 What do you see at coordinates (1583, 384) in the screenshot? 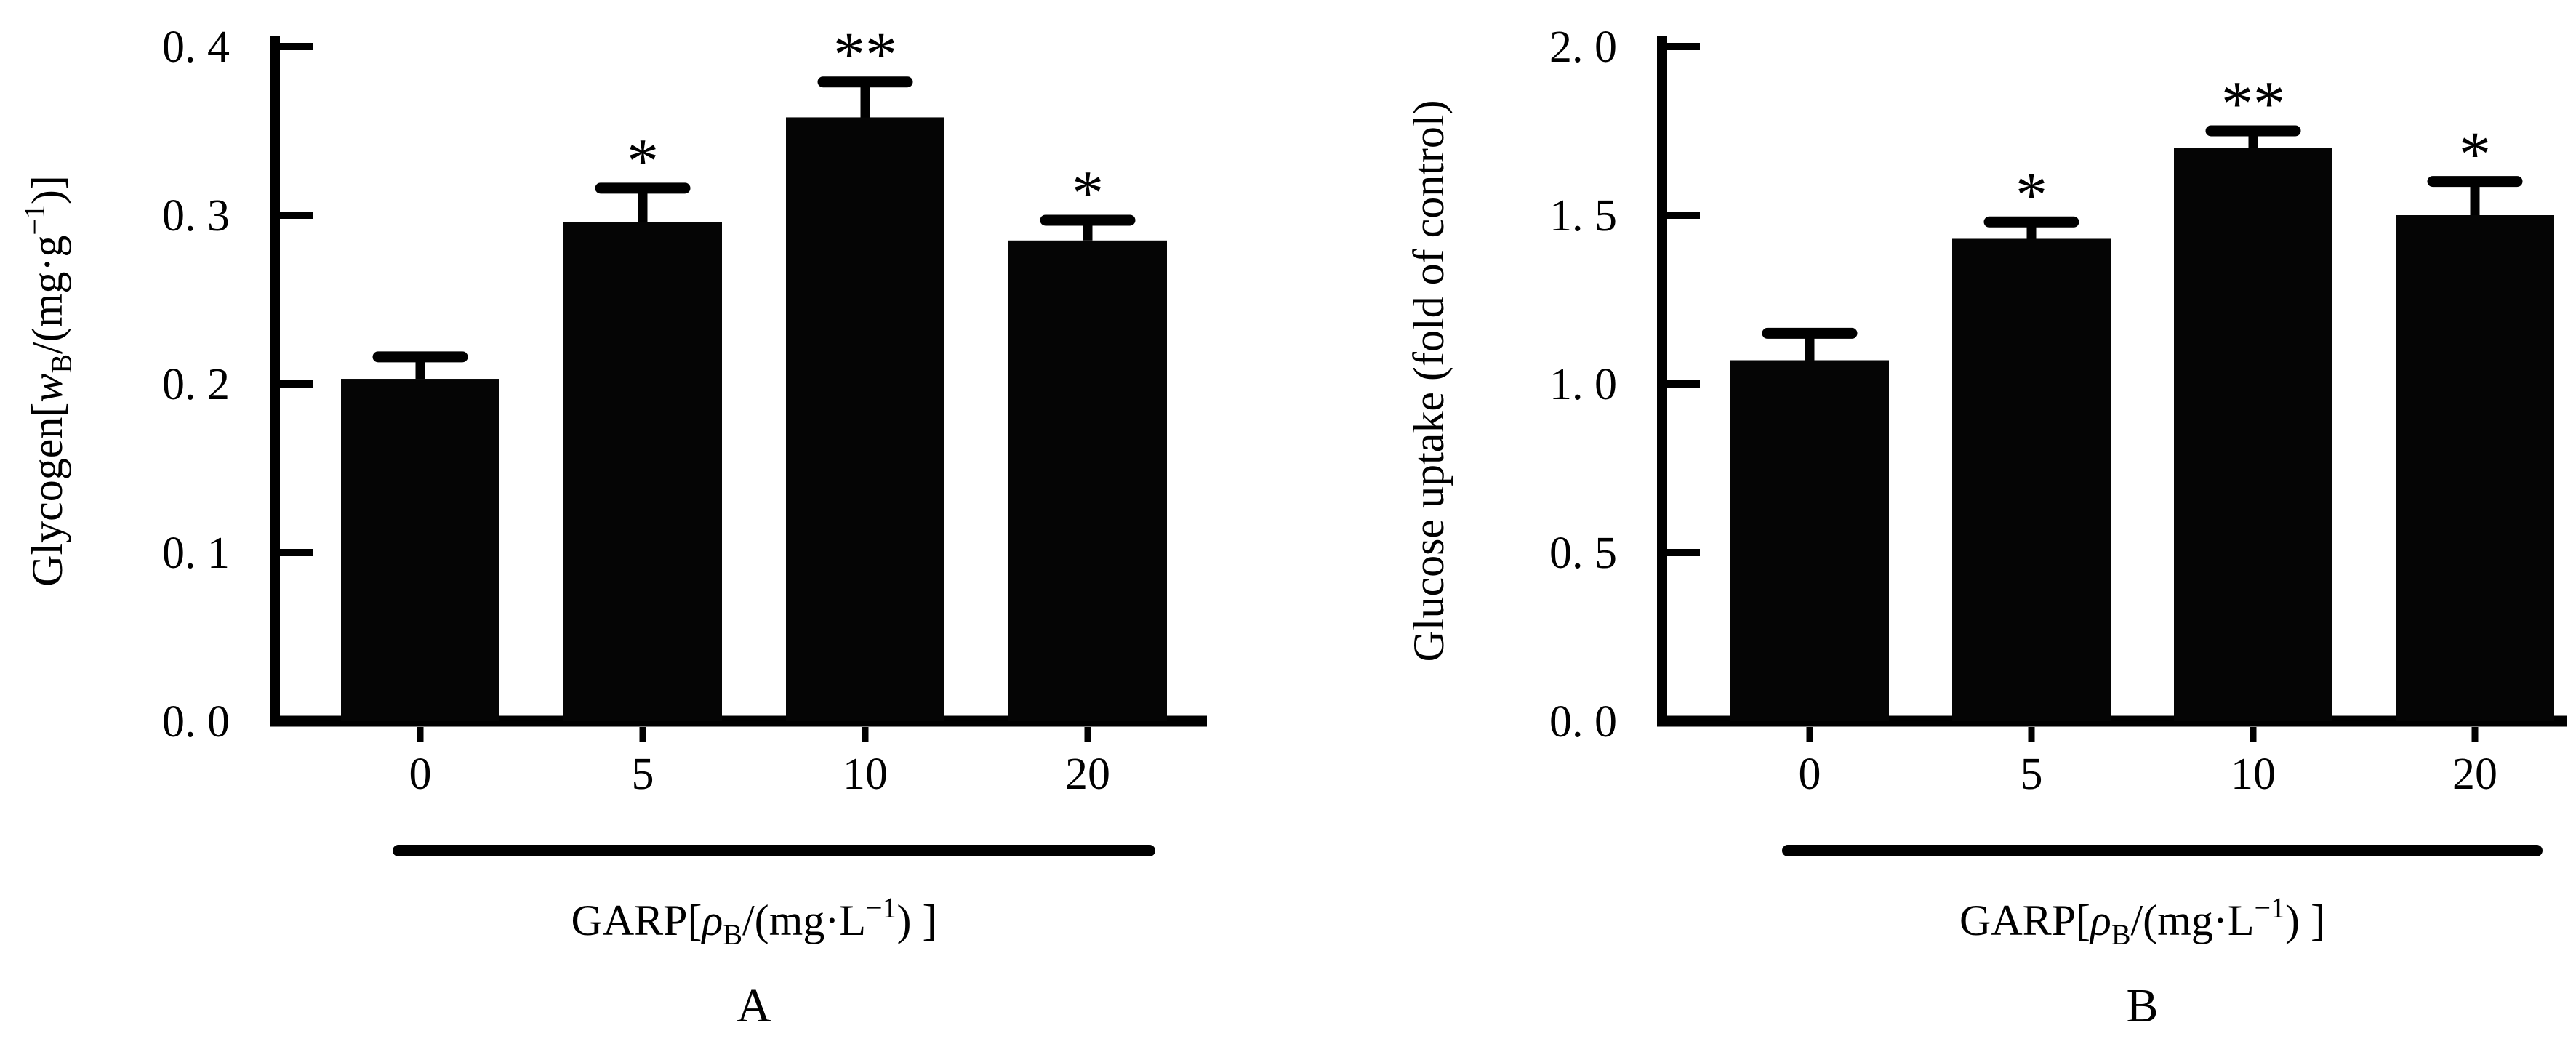
I see `y-tick-label: 1. 0` at bounding box center [1583, 384].